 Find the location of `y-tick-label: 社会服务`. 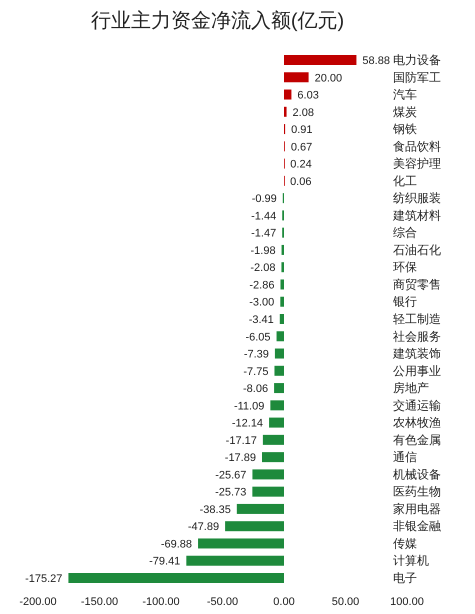

y-tick-label: 社会服务 is located at coordinates (417, 336).